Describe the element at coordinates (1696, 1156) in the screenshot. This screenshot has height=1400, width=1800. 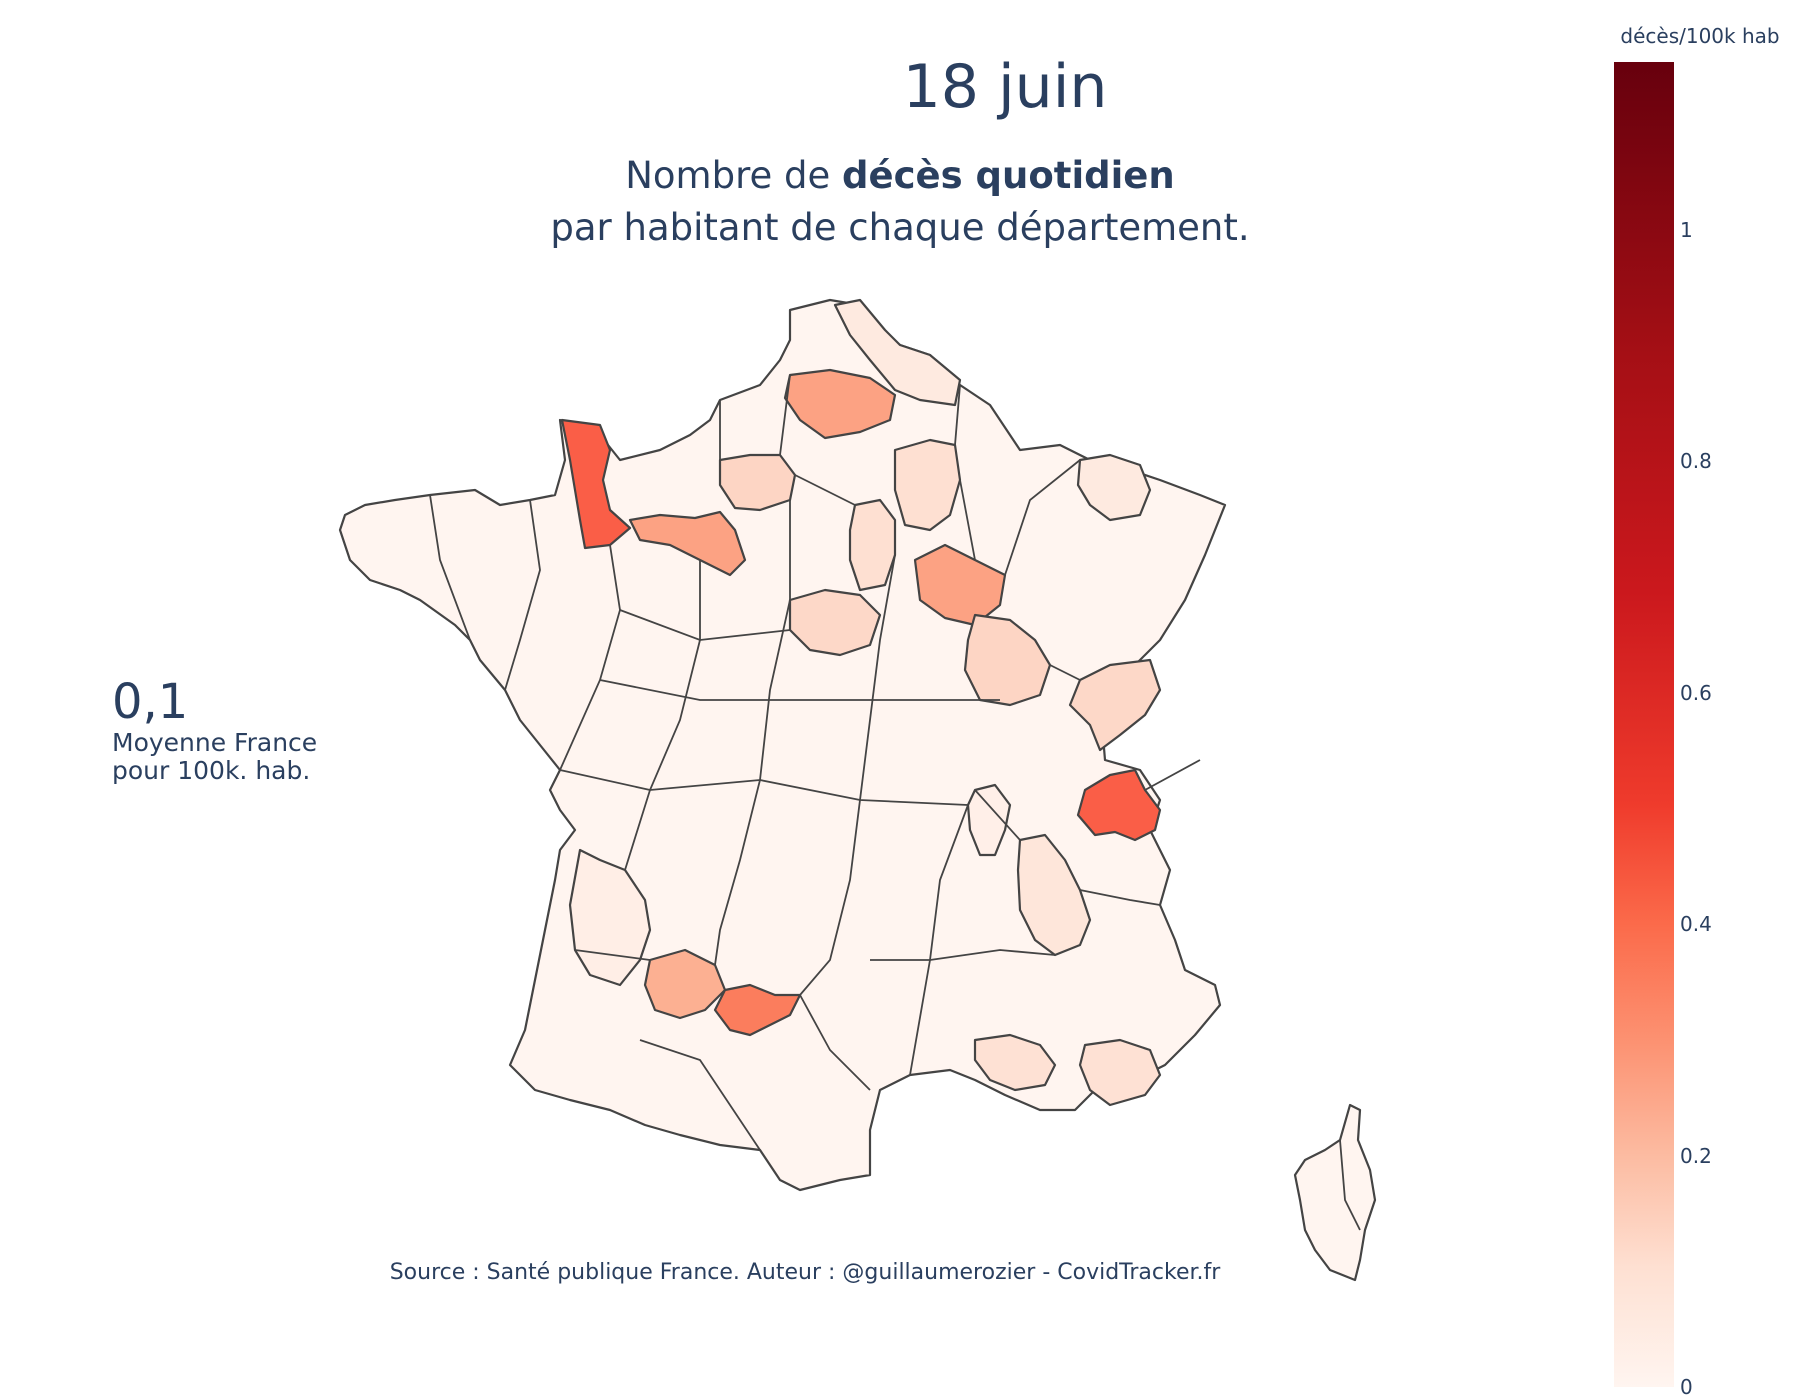
I see `colorbar-tick: 0.2` at that location.